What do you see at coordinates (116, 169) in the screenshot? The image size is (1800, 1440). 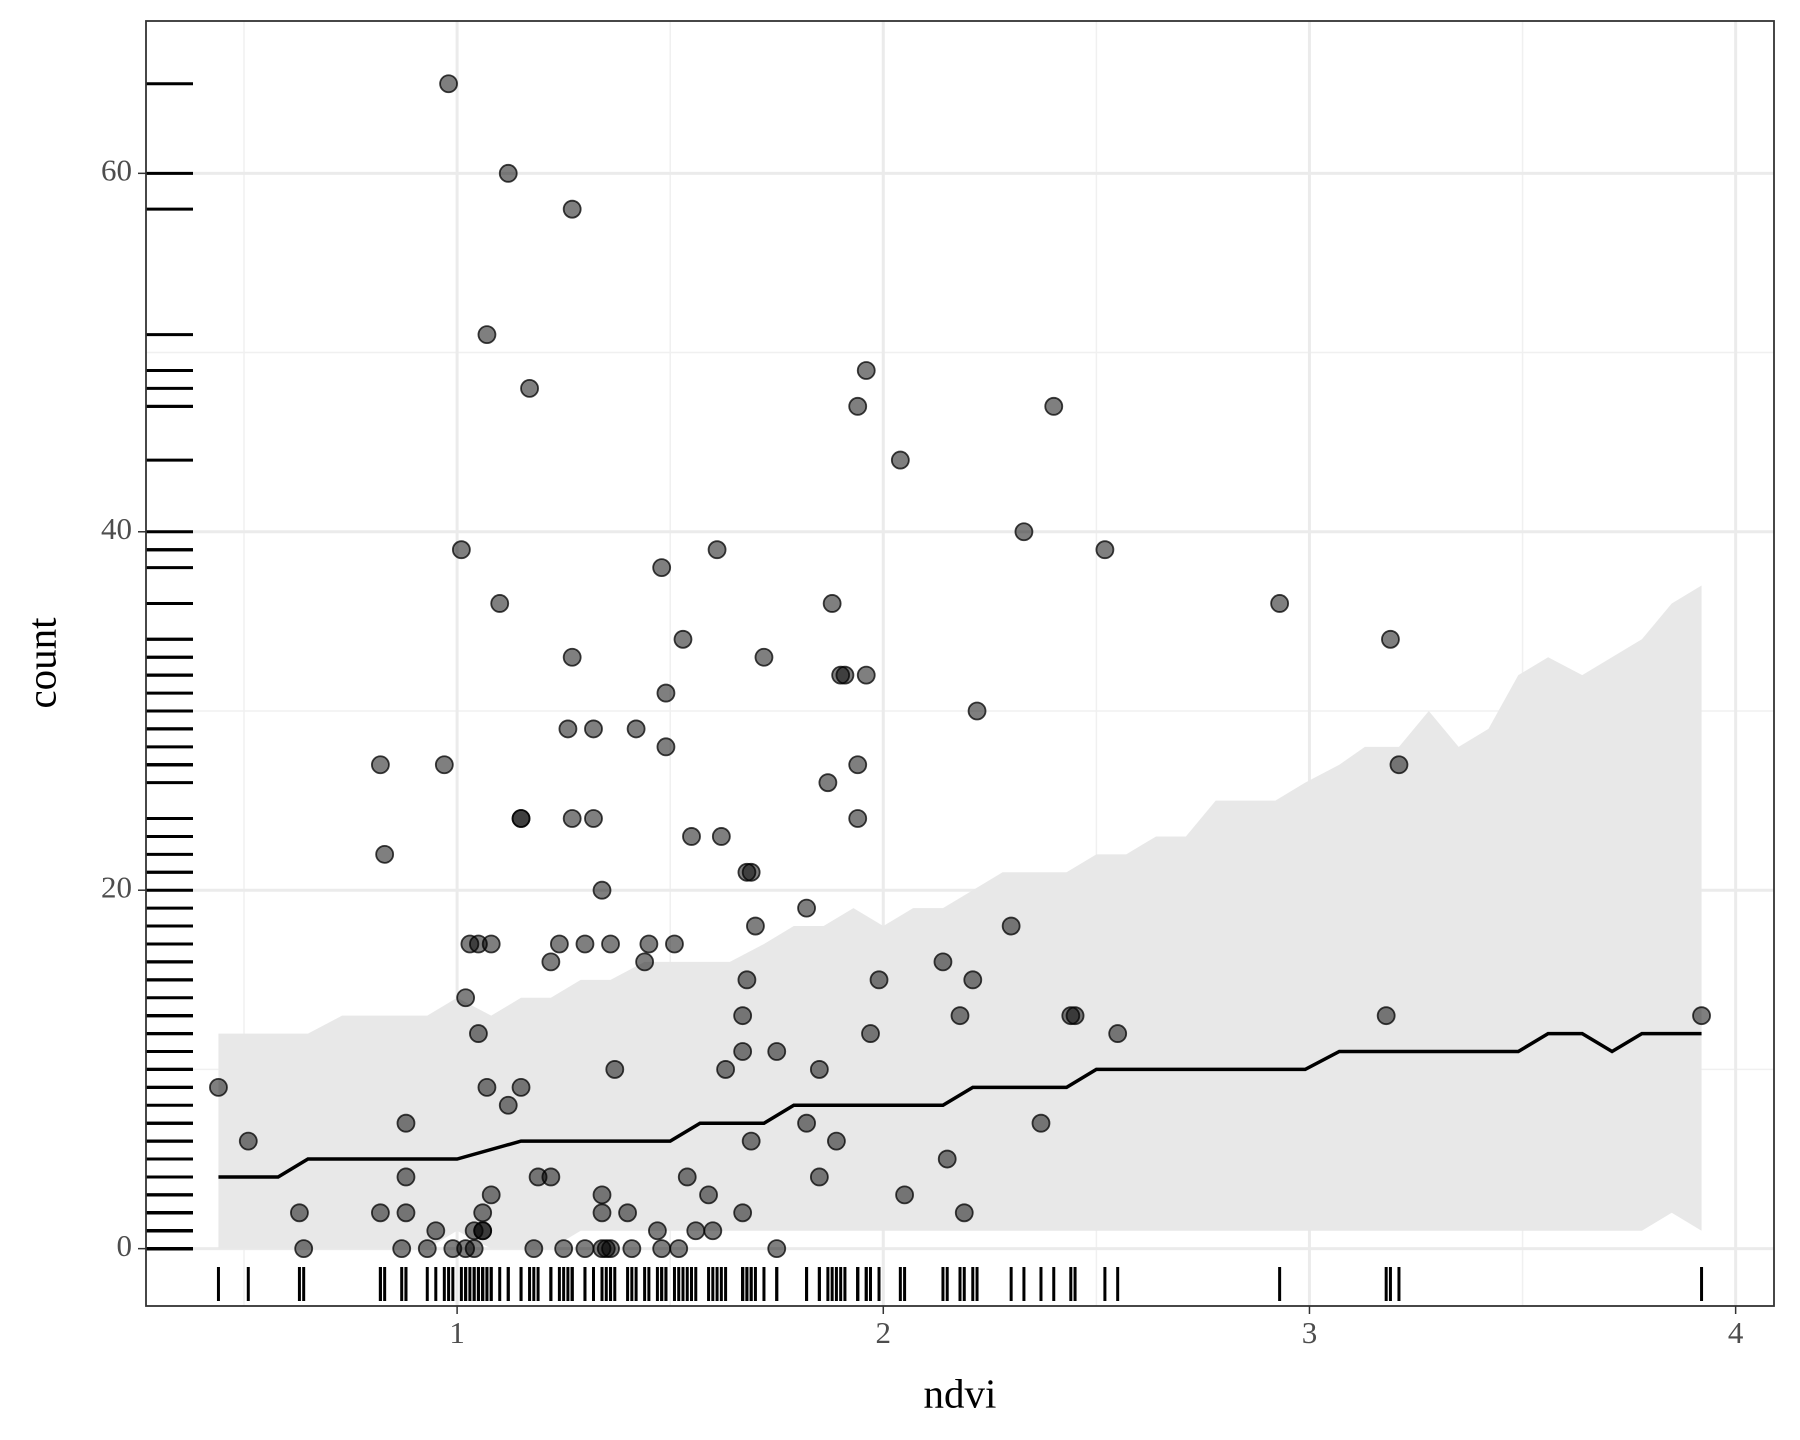 I see `y-tick-label: 60` at bounding box center [116, 169].